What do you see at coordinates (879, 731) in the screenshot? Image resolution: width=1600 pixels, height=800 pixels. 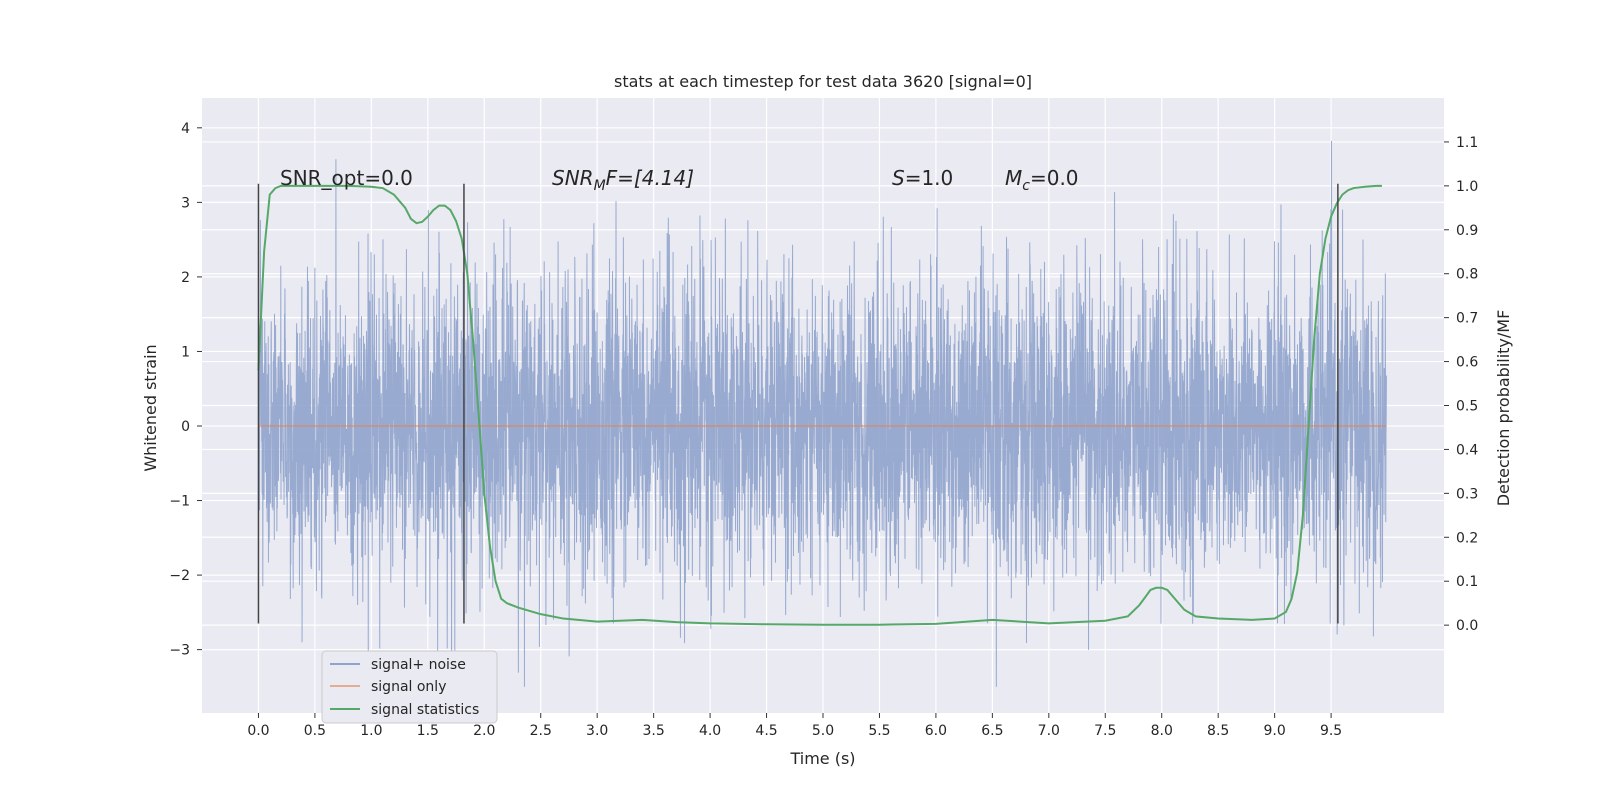 I see `x-tick-label: 5.5` at bounding box center [879, 731].